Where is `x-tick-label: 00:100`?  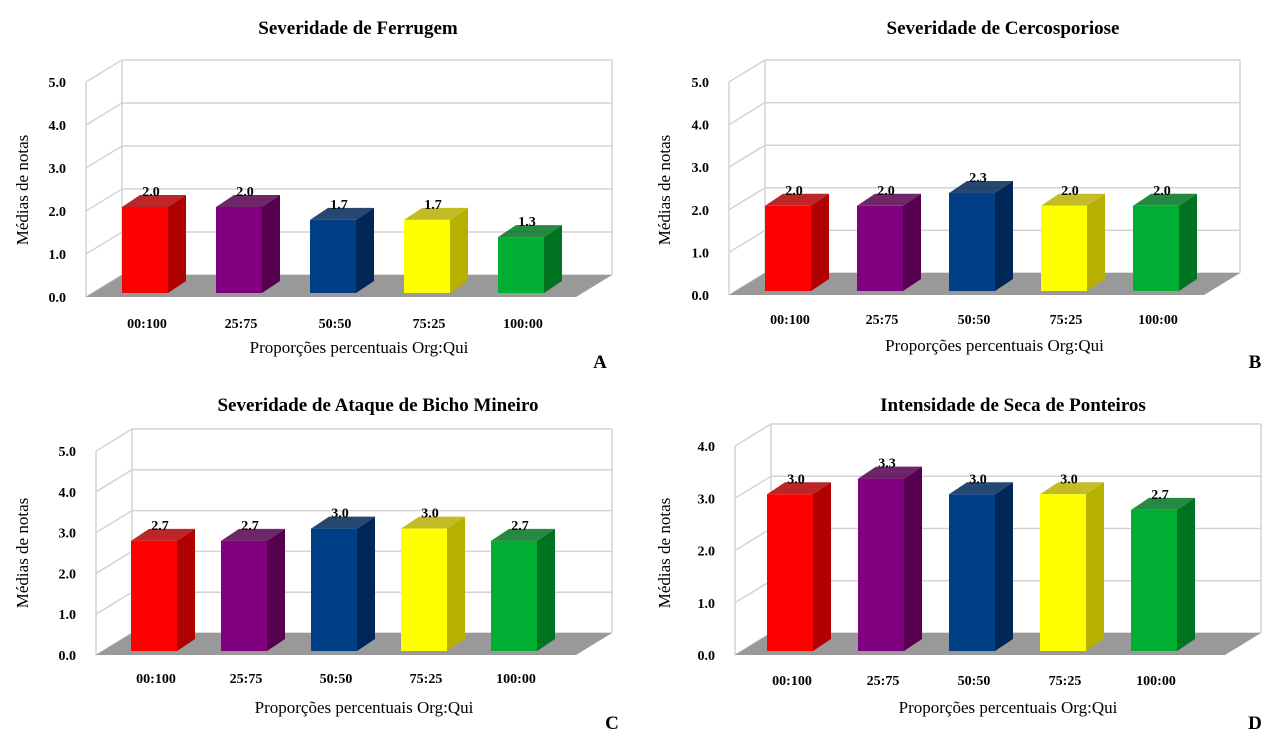
x-tick-label: 00:100 is located at coordinates (156, 679).